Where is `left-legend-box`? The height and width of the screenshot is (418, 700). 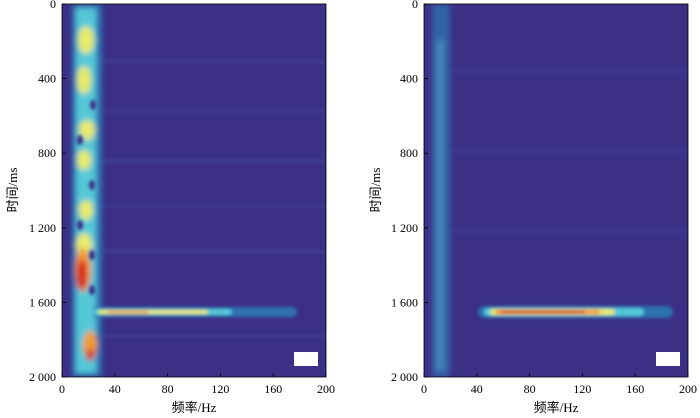
left-legend-box is located at coordinates (306, 359).